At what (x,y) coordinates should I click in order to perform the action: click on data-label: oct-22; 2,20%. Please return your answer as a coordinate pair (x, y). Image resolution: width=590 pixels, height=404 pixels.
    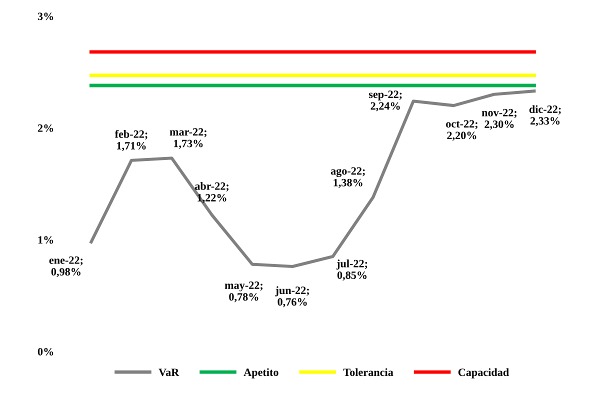
    Looking at the image, I should click on (462, 130).